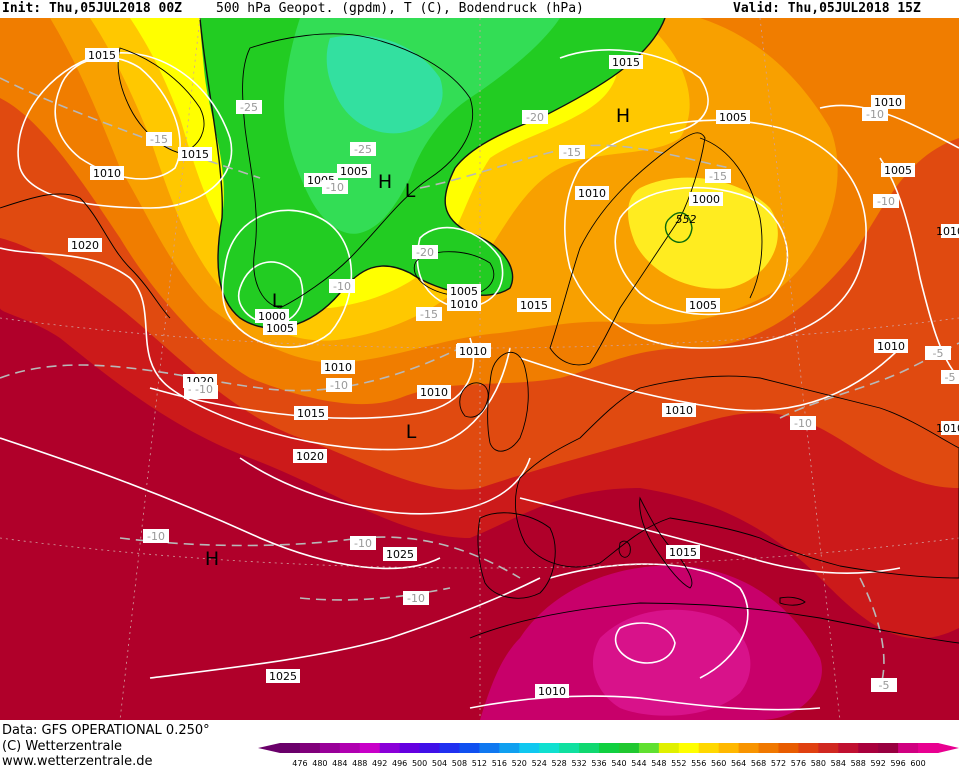 This screenshot has height=770, width=959. I want to click on isotherm-10-sw2, so click(375, 594).